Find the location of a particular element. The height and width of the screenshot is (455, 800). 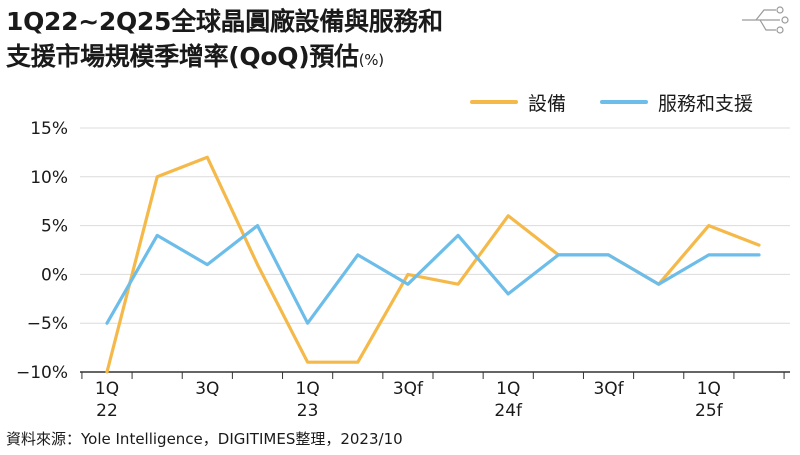

x-tick-label: 23 is located at coordinates (308, 411).